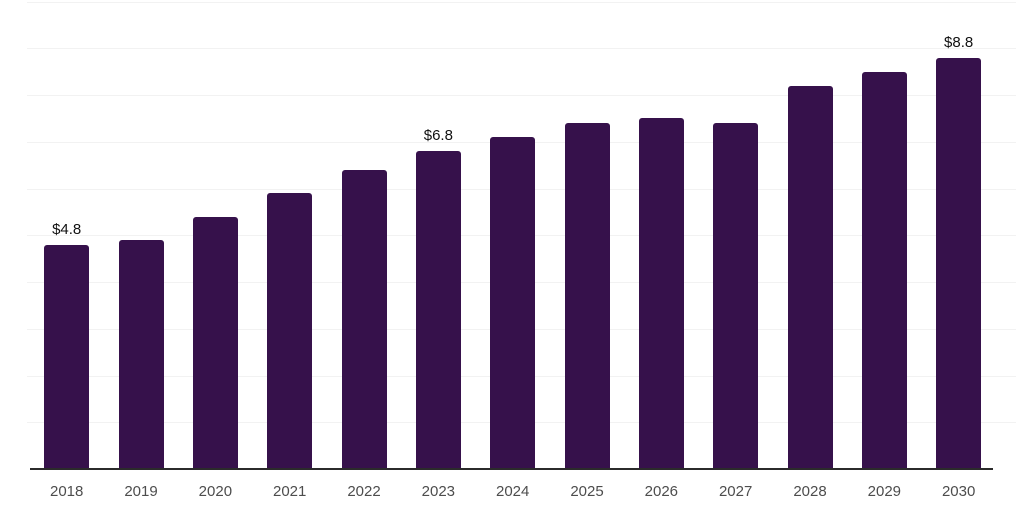  Describe the element at coordinates (141, 354) in the screenshot. I see `bar-2019` at that location.